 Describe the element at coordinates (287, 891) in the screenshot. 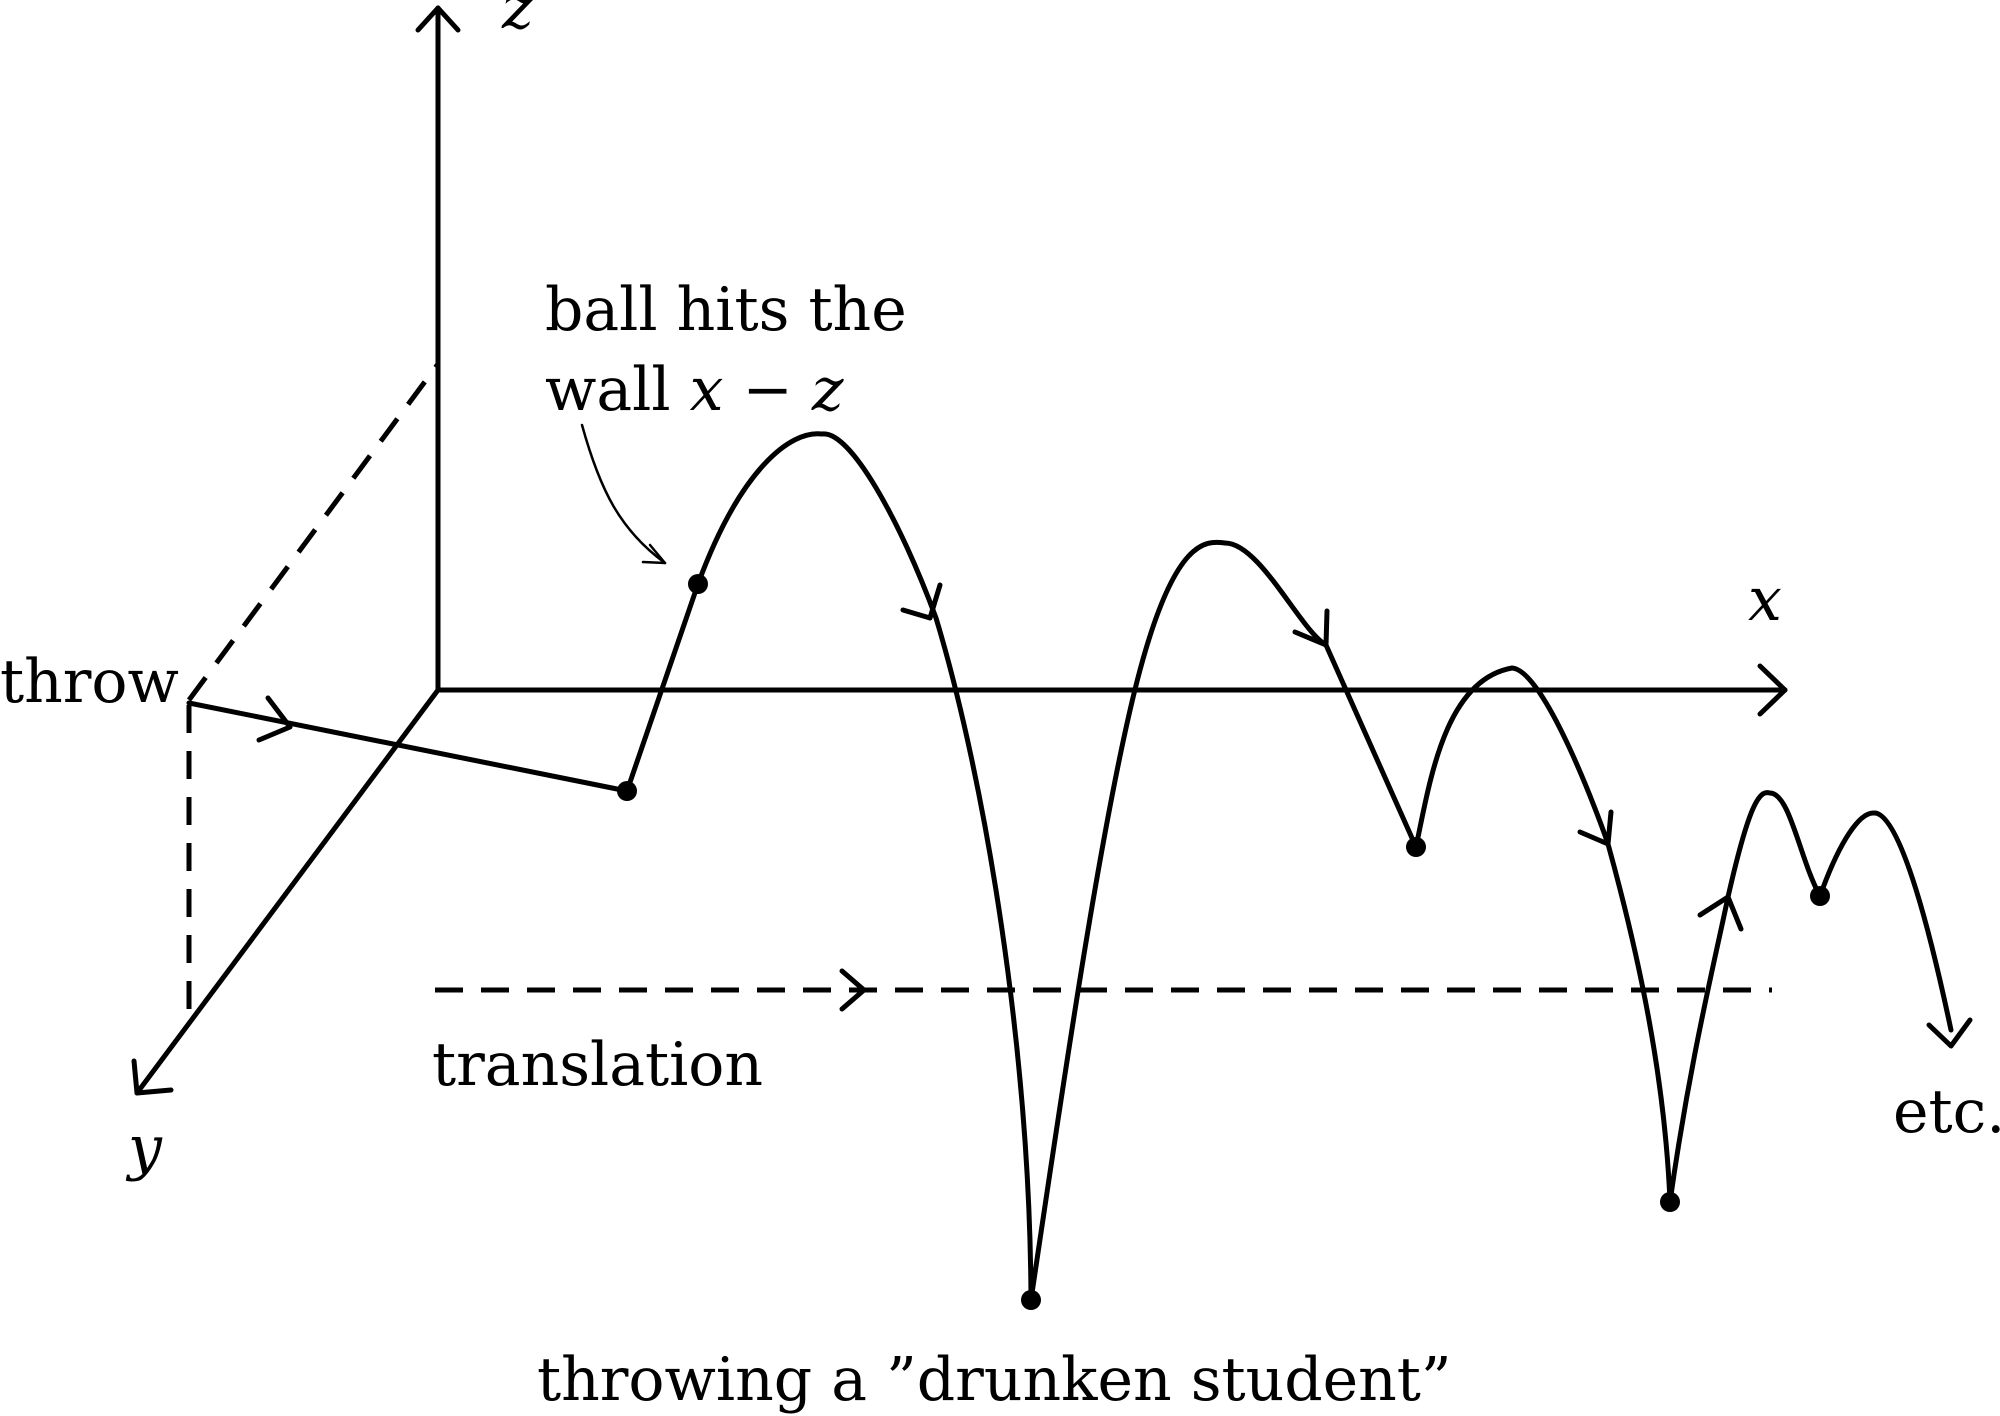

I see `y-axis` at that location.